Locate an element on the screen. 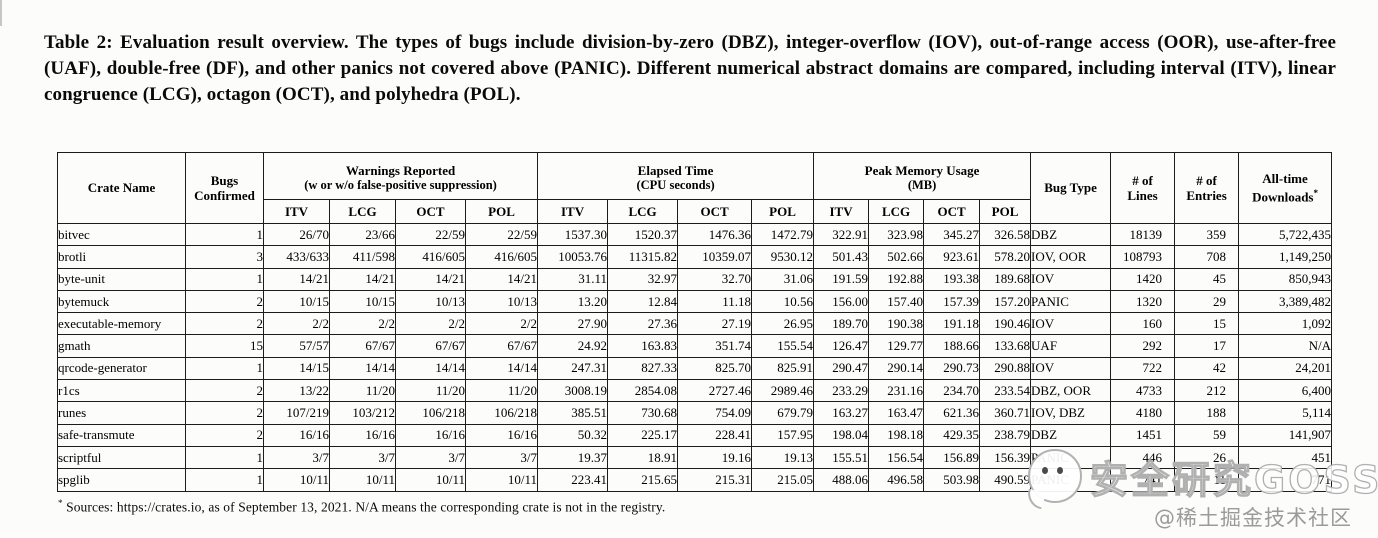  lines-cell: 4733 is located at coordinates (1143, 391).